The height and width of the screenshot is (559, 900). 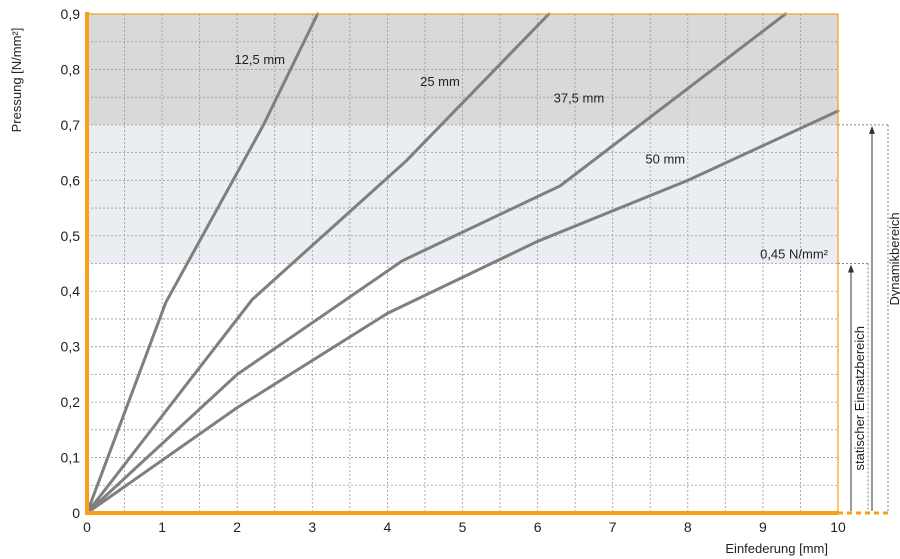 I want to click on series-label: 37,5 mm, so click(x=579, y=98).